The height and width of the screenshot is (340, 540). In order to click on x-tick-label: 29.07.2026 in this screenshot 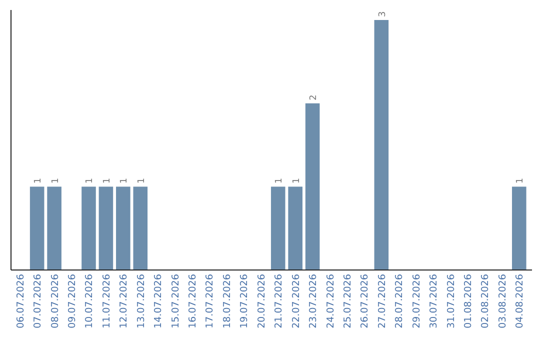, I will do `click(416, 301)`.